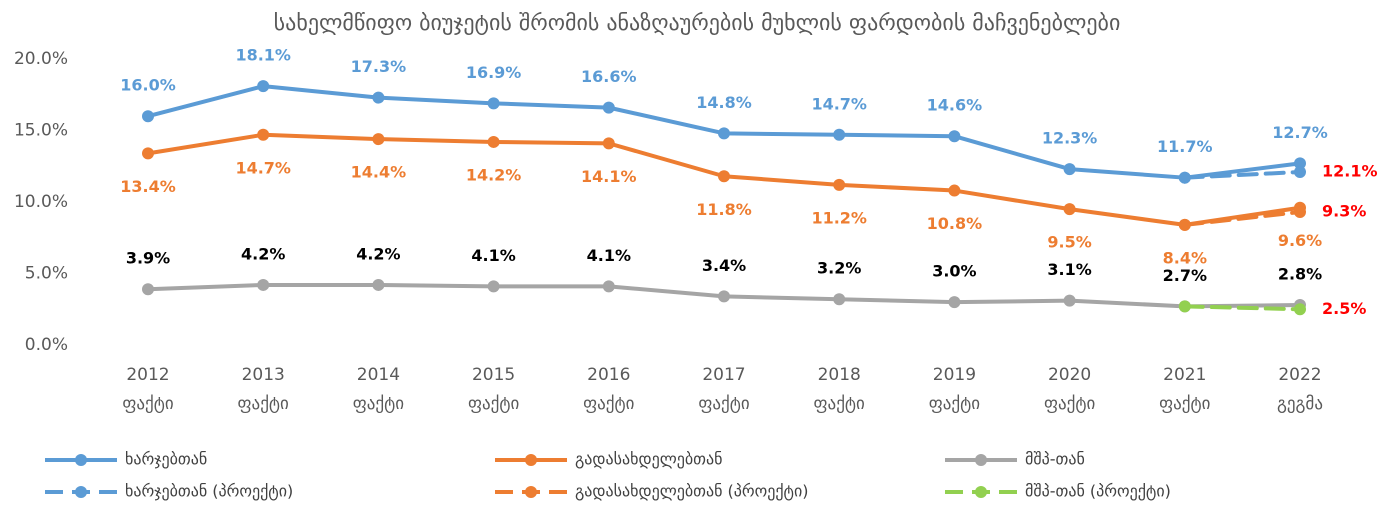  Describe the element at coordinates (724, 209) in the screenshot. I see `data-label: 11.8%` at that location.